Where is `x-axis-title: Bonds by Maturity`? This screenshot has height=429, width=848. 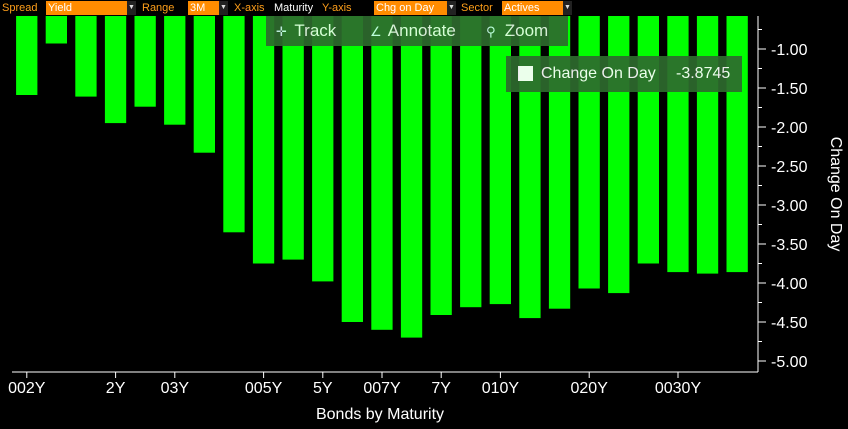 x-axis-title: Bonds by Maturity is located at coordinates (380, 414).